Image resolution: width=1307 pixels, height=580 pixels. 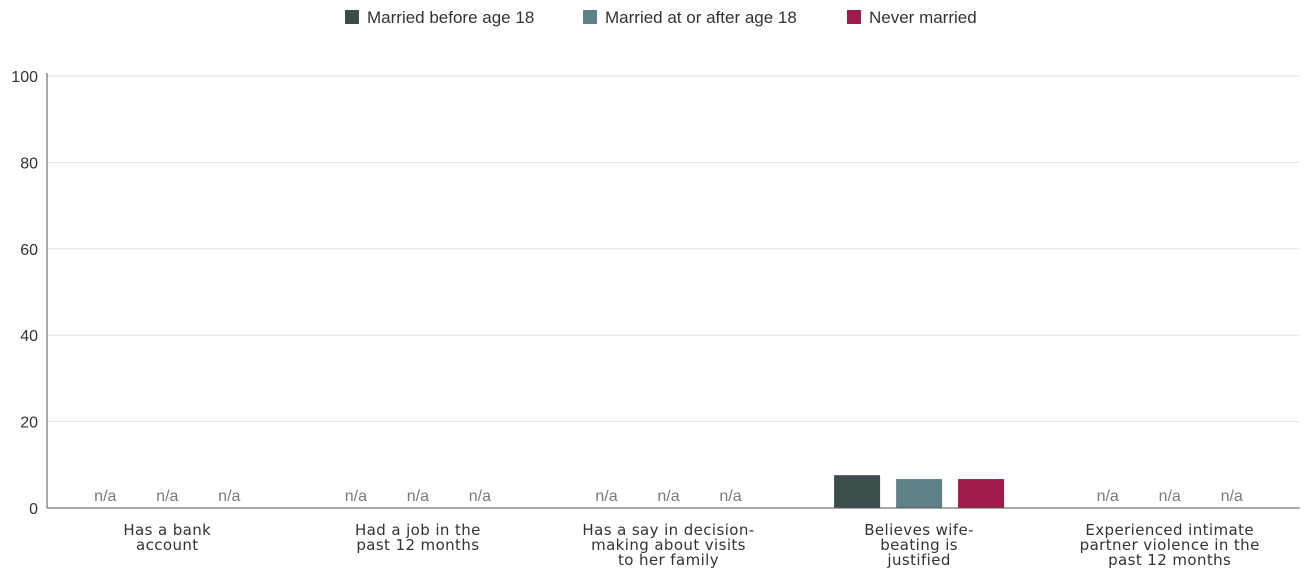 I want to click on y-tick-label: 100, so click(x=24, y=77).